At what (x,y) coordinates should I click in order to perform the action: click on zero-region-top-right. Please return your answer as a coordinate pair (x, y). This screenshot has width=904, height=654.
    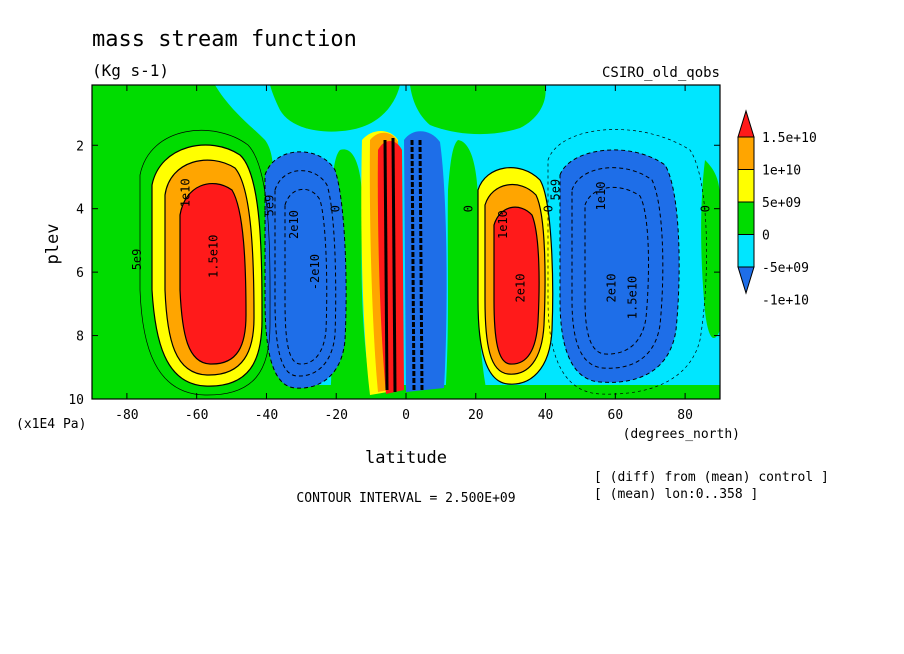
    Looking at the image, I should click on (478, 110).